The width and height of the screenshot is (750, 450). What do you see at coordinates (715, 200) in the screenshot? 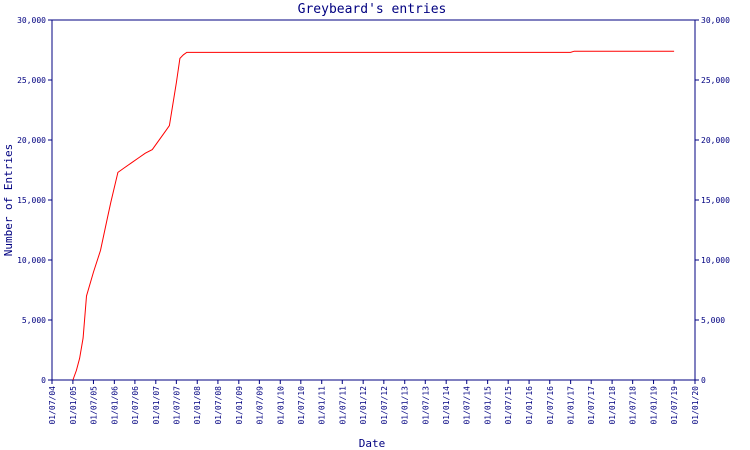
I see `y-tick-label-right: 15,000` at bounding box center [715, 200].